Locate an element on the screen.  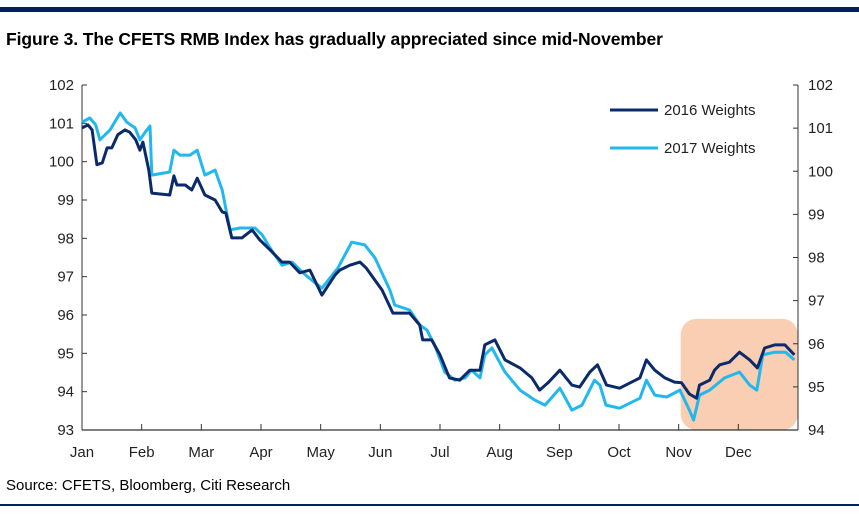
right-tick-label: 101 is located at coordinates (820, 128).